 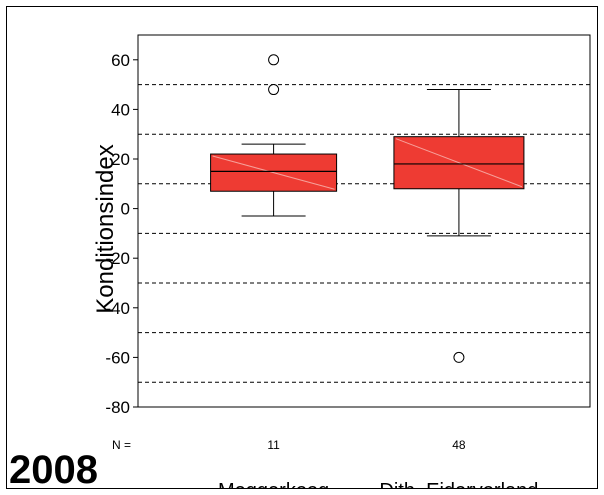 What do you see at coordinates (378, 484) in the screenshot?
I see `category-labels: Meggerkoog Dith. Eidervorland` at bounding box center [378, 484].